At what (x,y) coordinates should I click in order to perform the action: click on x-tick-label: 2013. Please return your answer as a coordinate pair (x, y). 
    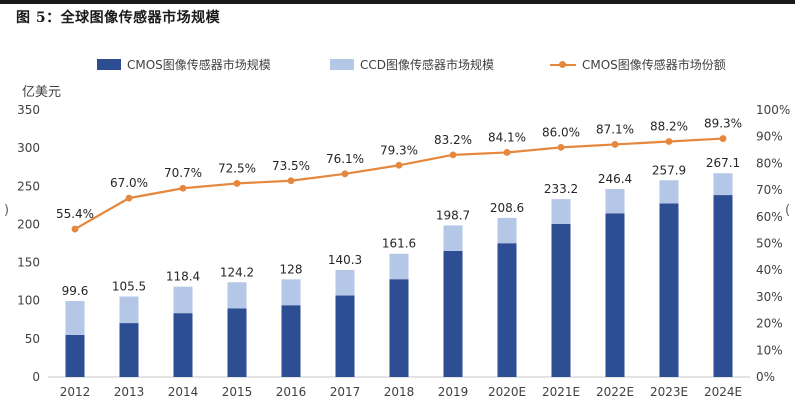
    Looking at the image, I should click on (129, 392).